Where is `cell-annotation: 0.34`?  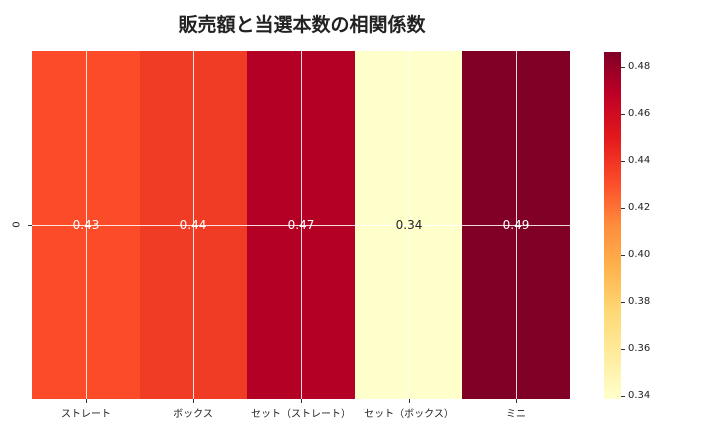
cell-annotation: 0.34 is located at coordinates (409, 225).